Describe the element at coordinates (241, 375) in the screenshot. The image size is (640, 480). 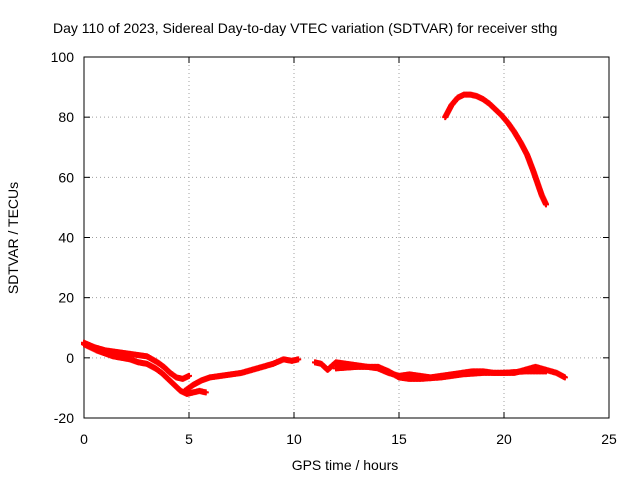
I see `series-lower-band-c` at that location.